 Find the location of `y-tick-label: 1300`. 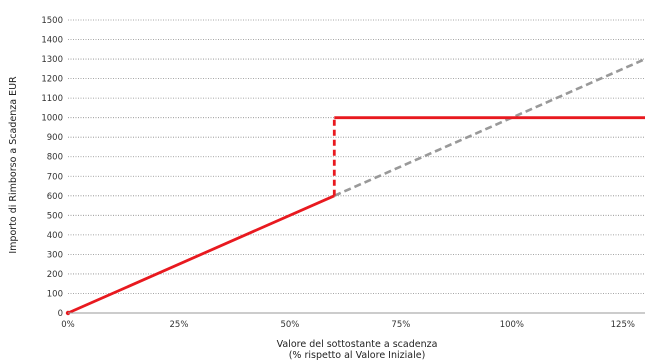

y-tick-label: 1300 is located at coordinates (52, 60).